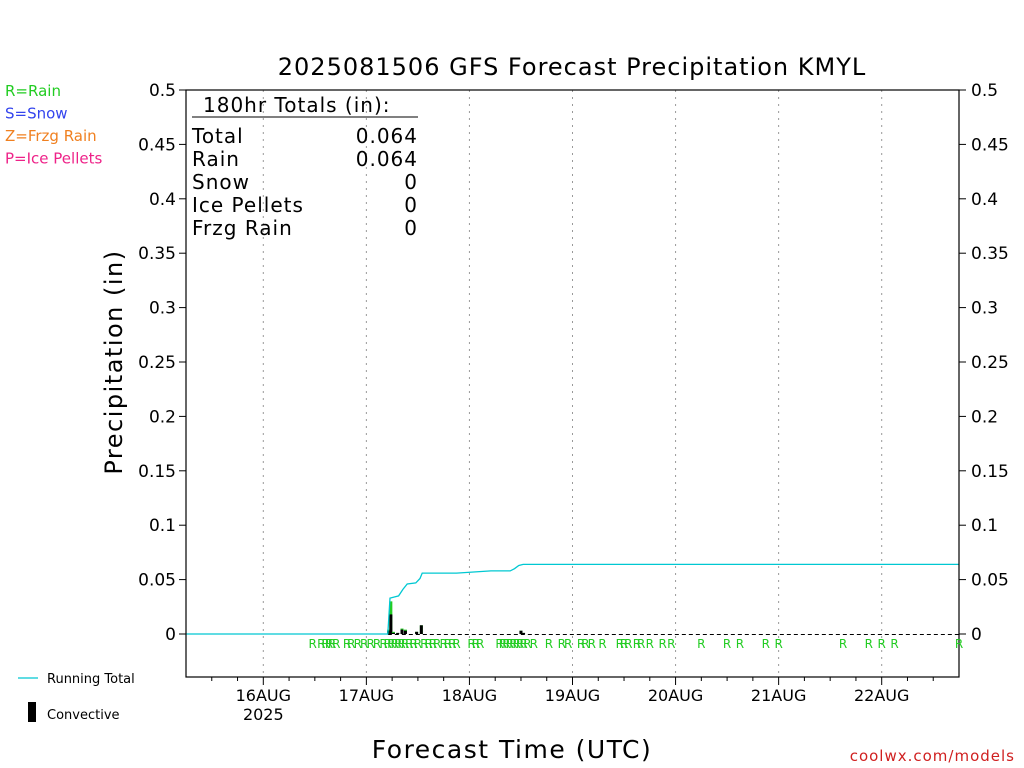 The height and width of the screenshot is (768, 1024). What do you see at coordinates (248, 205) in the screenshot?
I see `totals-row-label: Ice Pellets` at bounding box center [248, 205].